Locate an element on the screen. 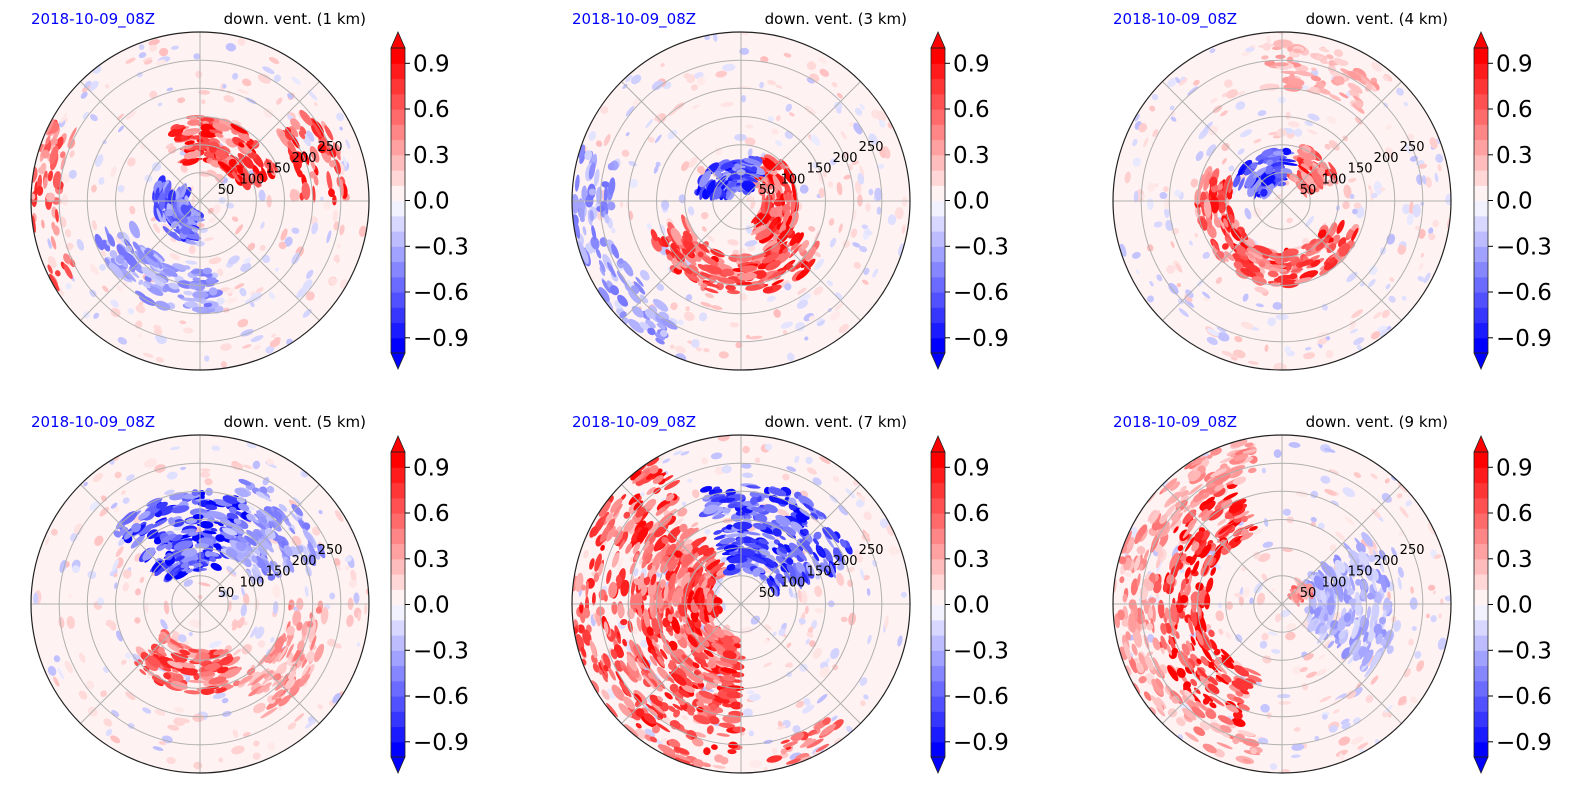 The width and height of the screenshot is (1583, 809). radial-tick-label: 250 is located at coordinates (330, 147).